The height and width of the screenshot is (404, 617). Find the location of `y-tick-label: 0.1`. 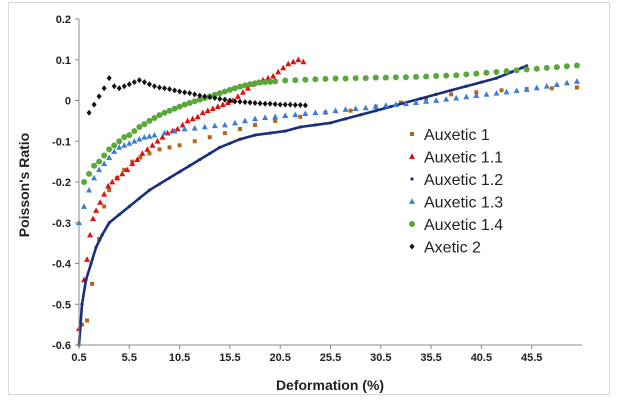

y-tick-label: 0.1 is located at coordinates (63, 61).